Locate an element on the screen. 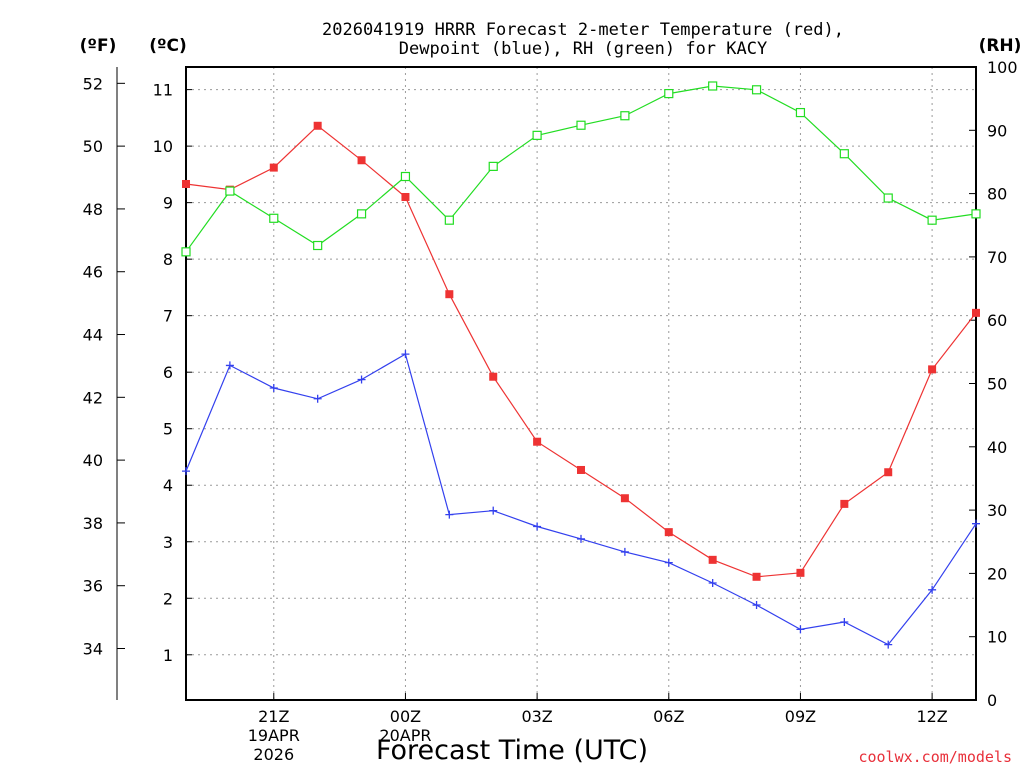 The width and height of the screenshot is (1024, 768). time-tick-year-label: 2026 is located at coordinates (273, 754).